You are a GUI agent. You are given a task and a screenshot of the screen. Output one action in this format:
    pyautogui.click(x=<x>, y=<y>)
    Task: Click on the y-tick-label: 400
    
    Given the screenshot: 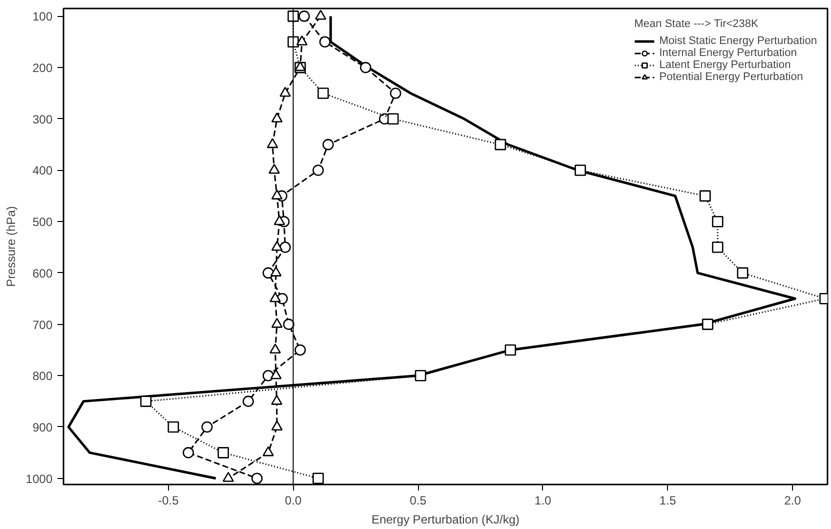 What is the action you would take?
    pyautogui.click(x=42, y=171)
    